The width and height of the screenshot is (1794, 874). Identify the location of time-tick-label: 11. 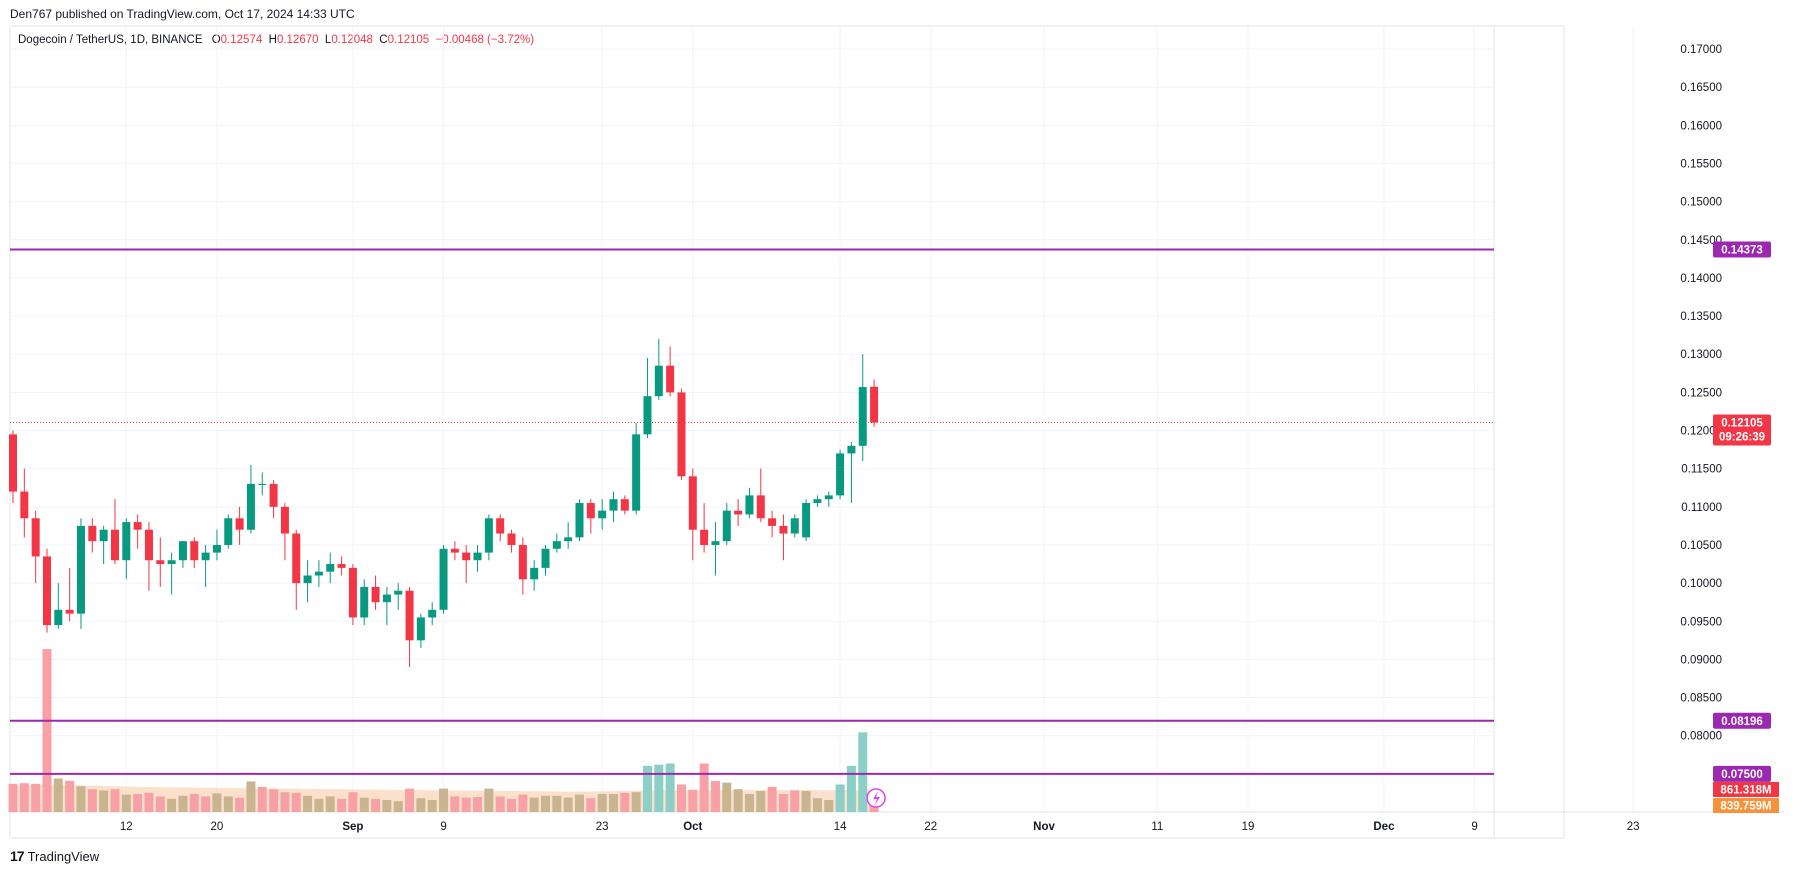
(1157, 827).